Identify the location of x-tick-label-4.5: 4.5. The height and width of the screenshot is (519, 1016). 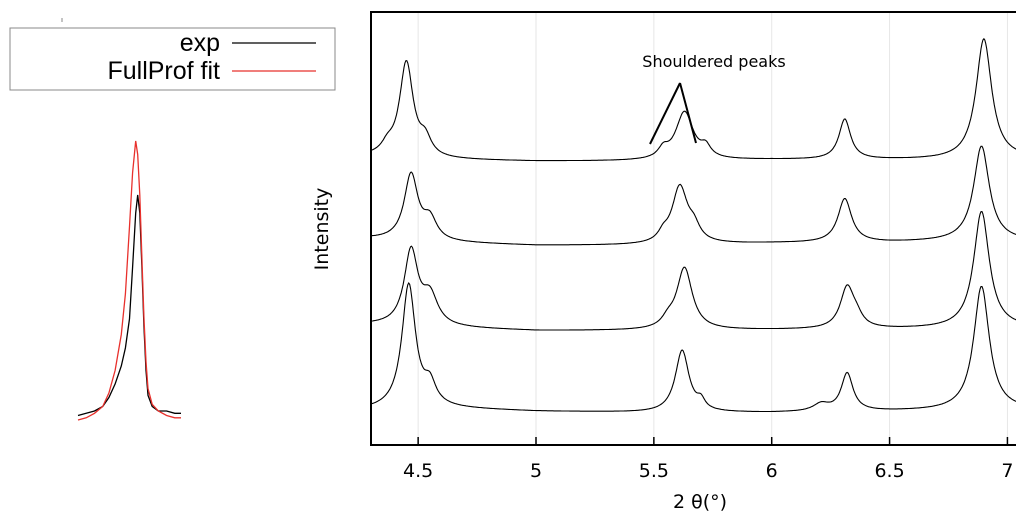
(418, 471).